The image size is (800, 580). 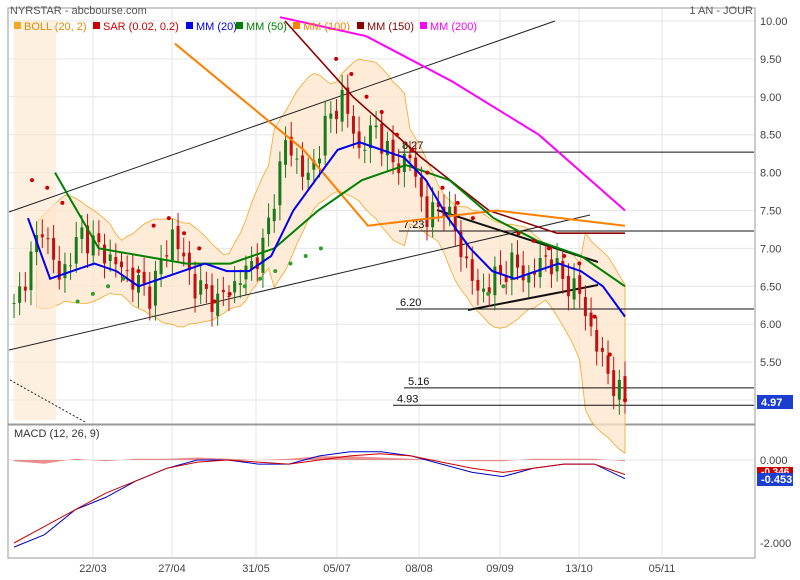 I want to click on mm200-line, so click(x=452, y=114).